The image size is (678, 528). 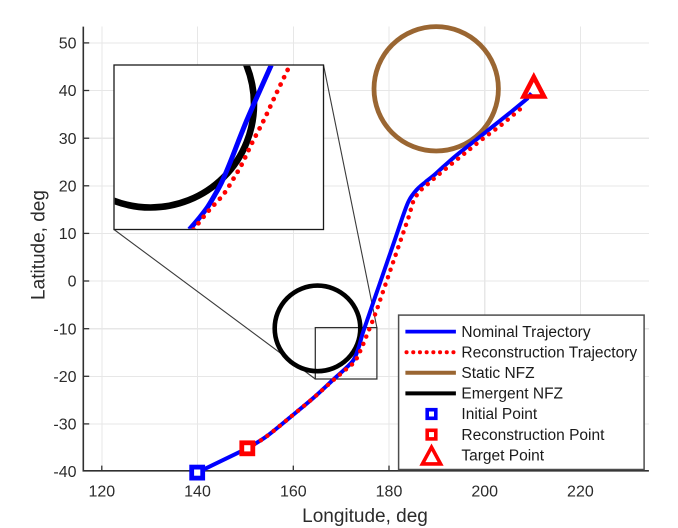 What do you see at coordinates (502, 455) in the screenshot?
I see `svg-text: Target Point` at bounding box center [502, 455].